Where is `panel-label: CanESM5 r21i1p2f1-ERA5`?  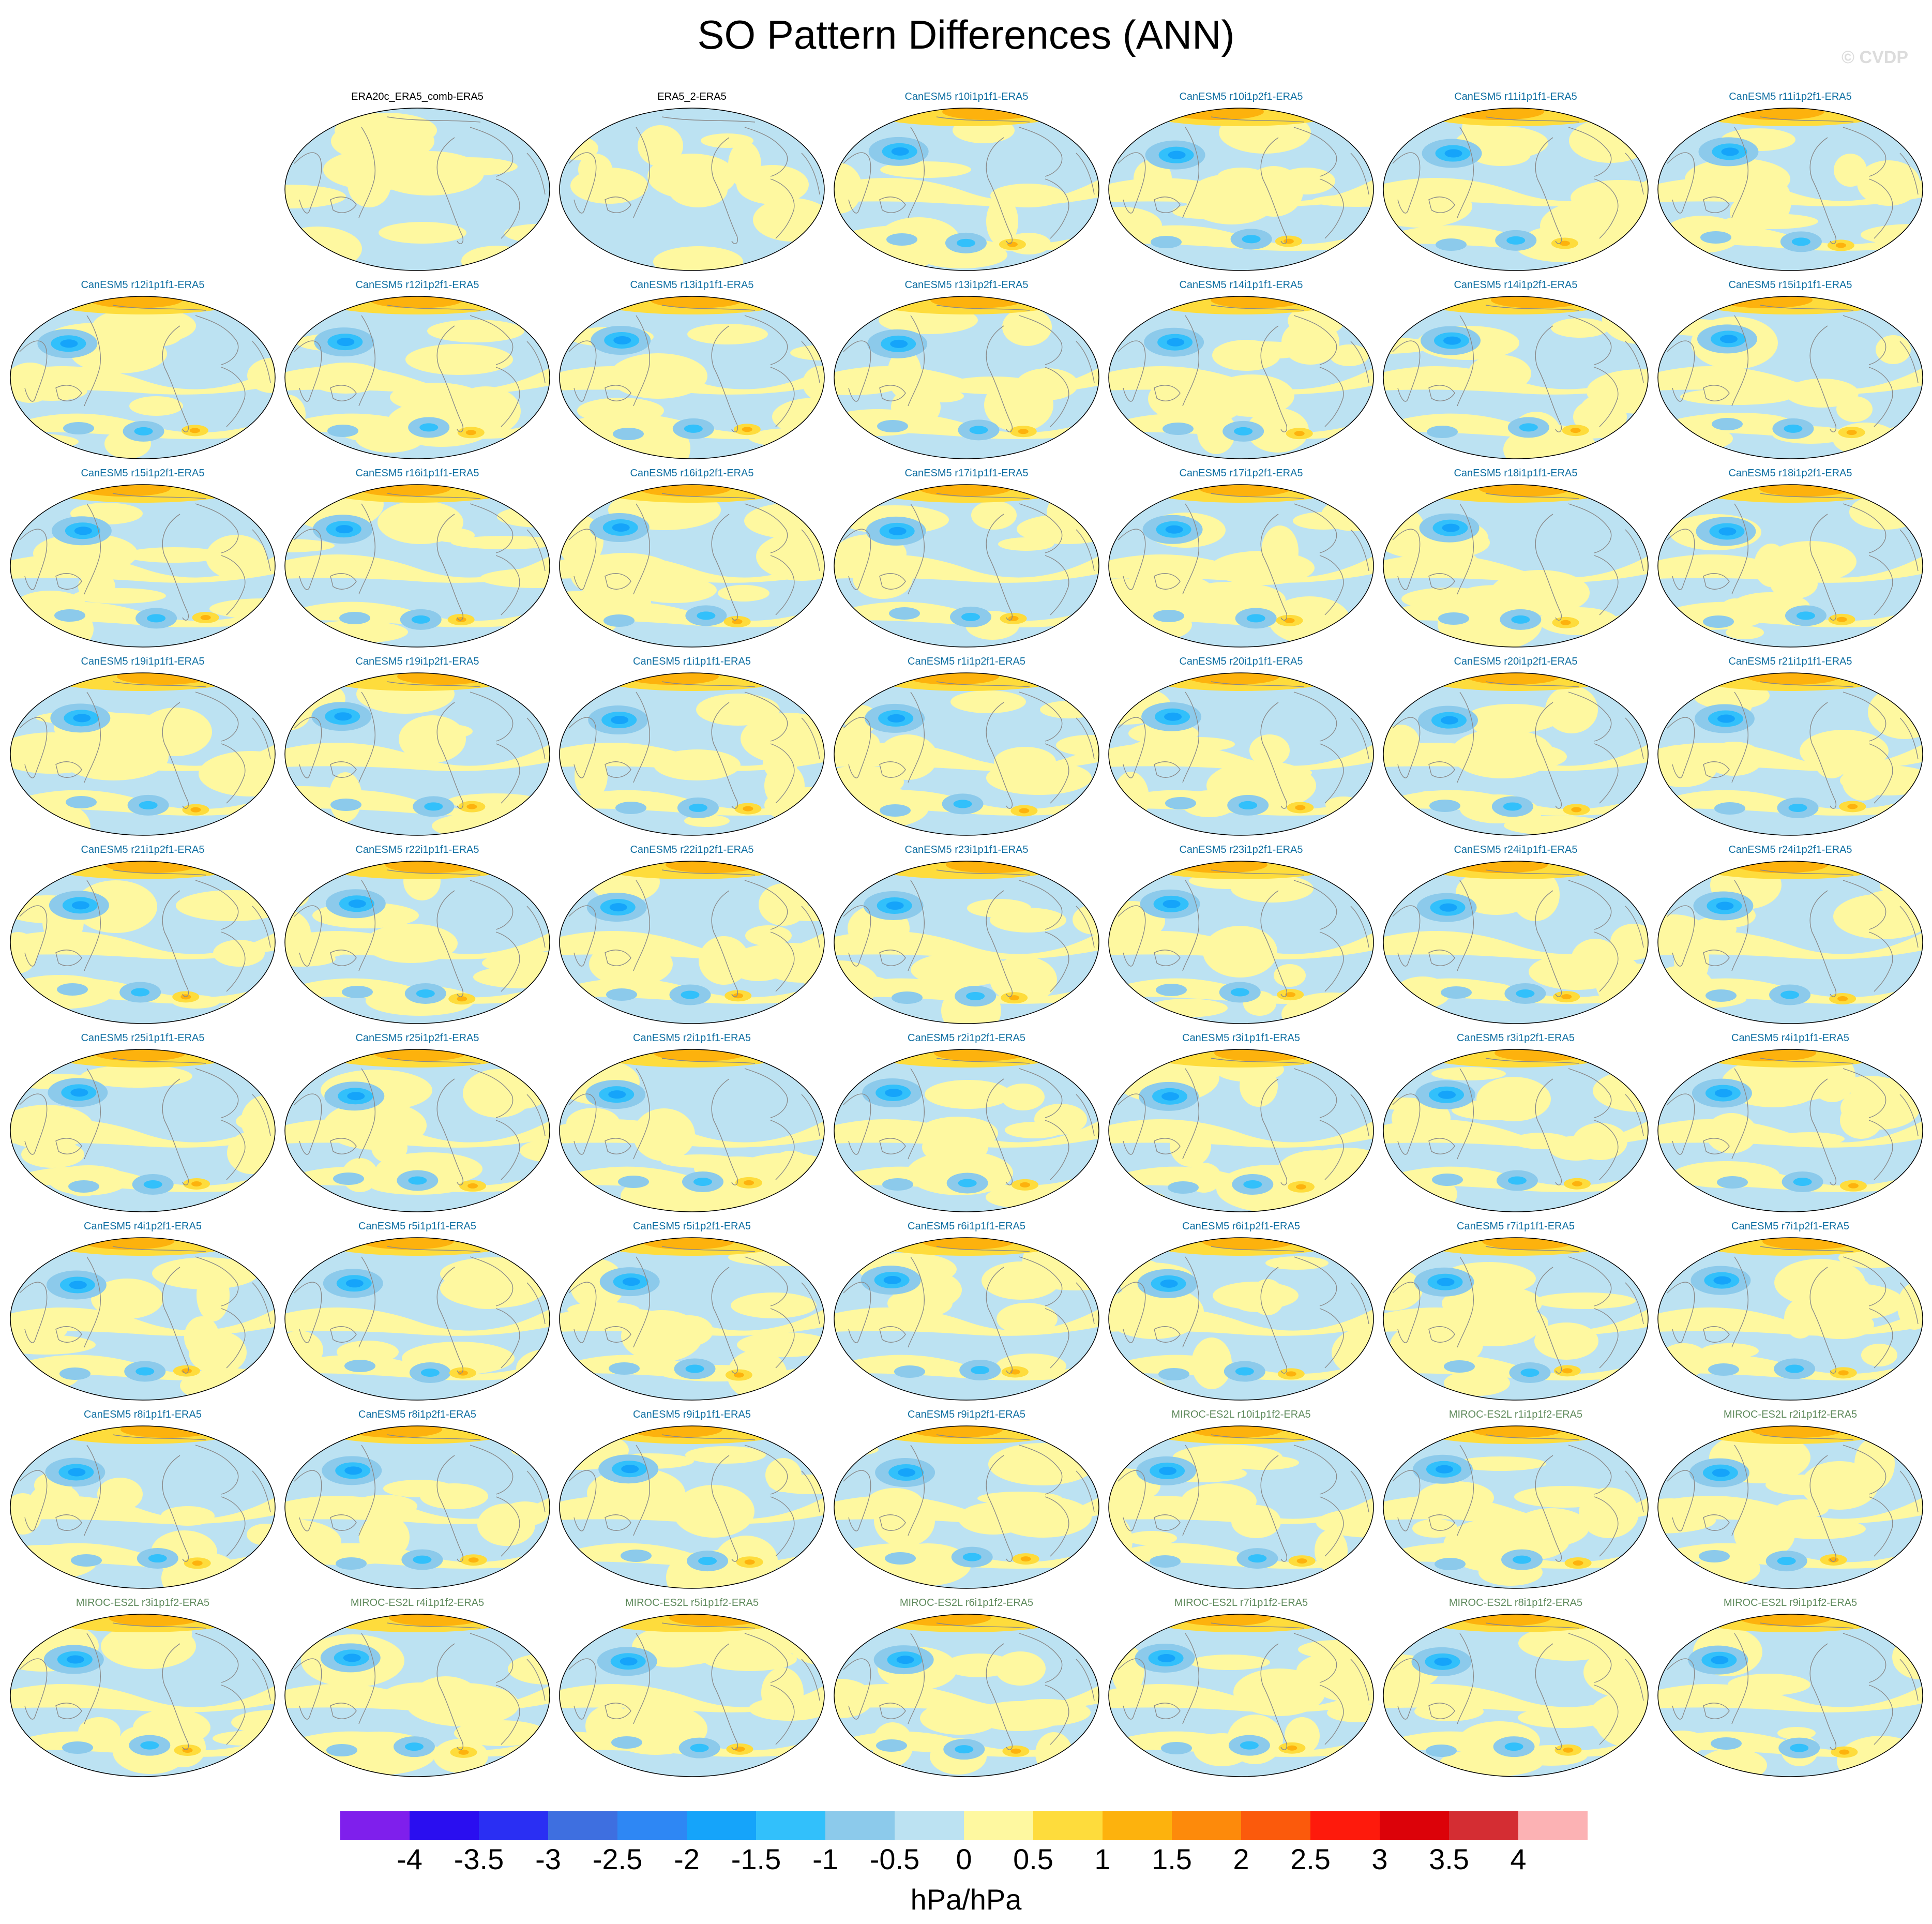 panel-label: CanESM5 r21i1p2f1-ERA5 is located at coordinates (143, 849).